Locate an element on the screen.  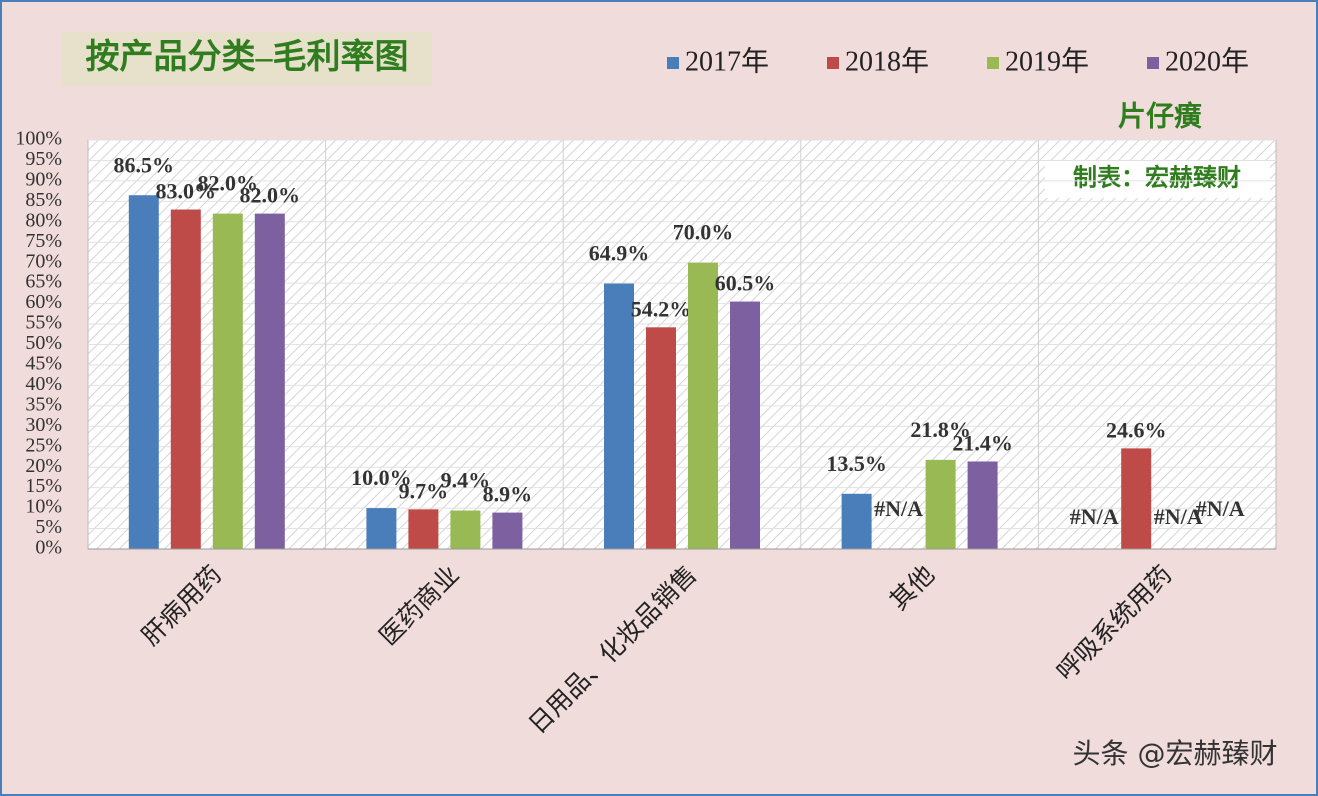
y-tick-label: 40% is located at coordinates (43, 384).